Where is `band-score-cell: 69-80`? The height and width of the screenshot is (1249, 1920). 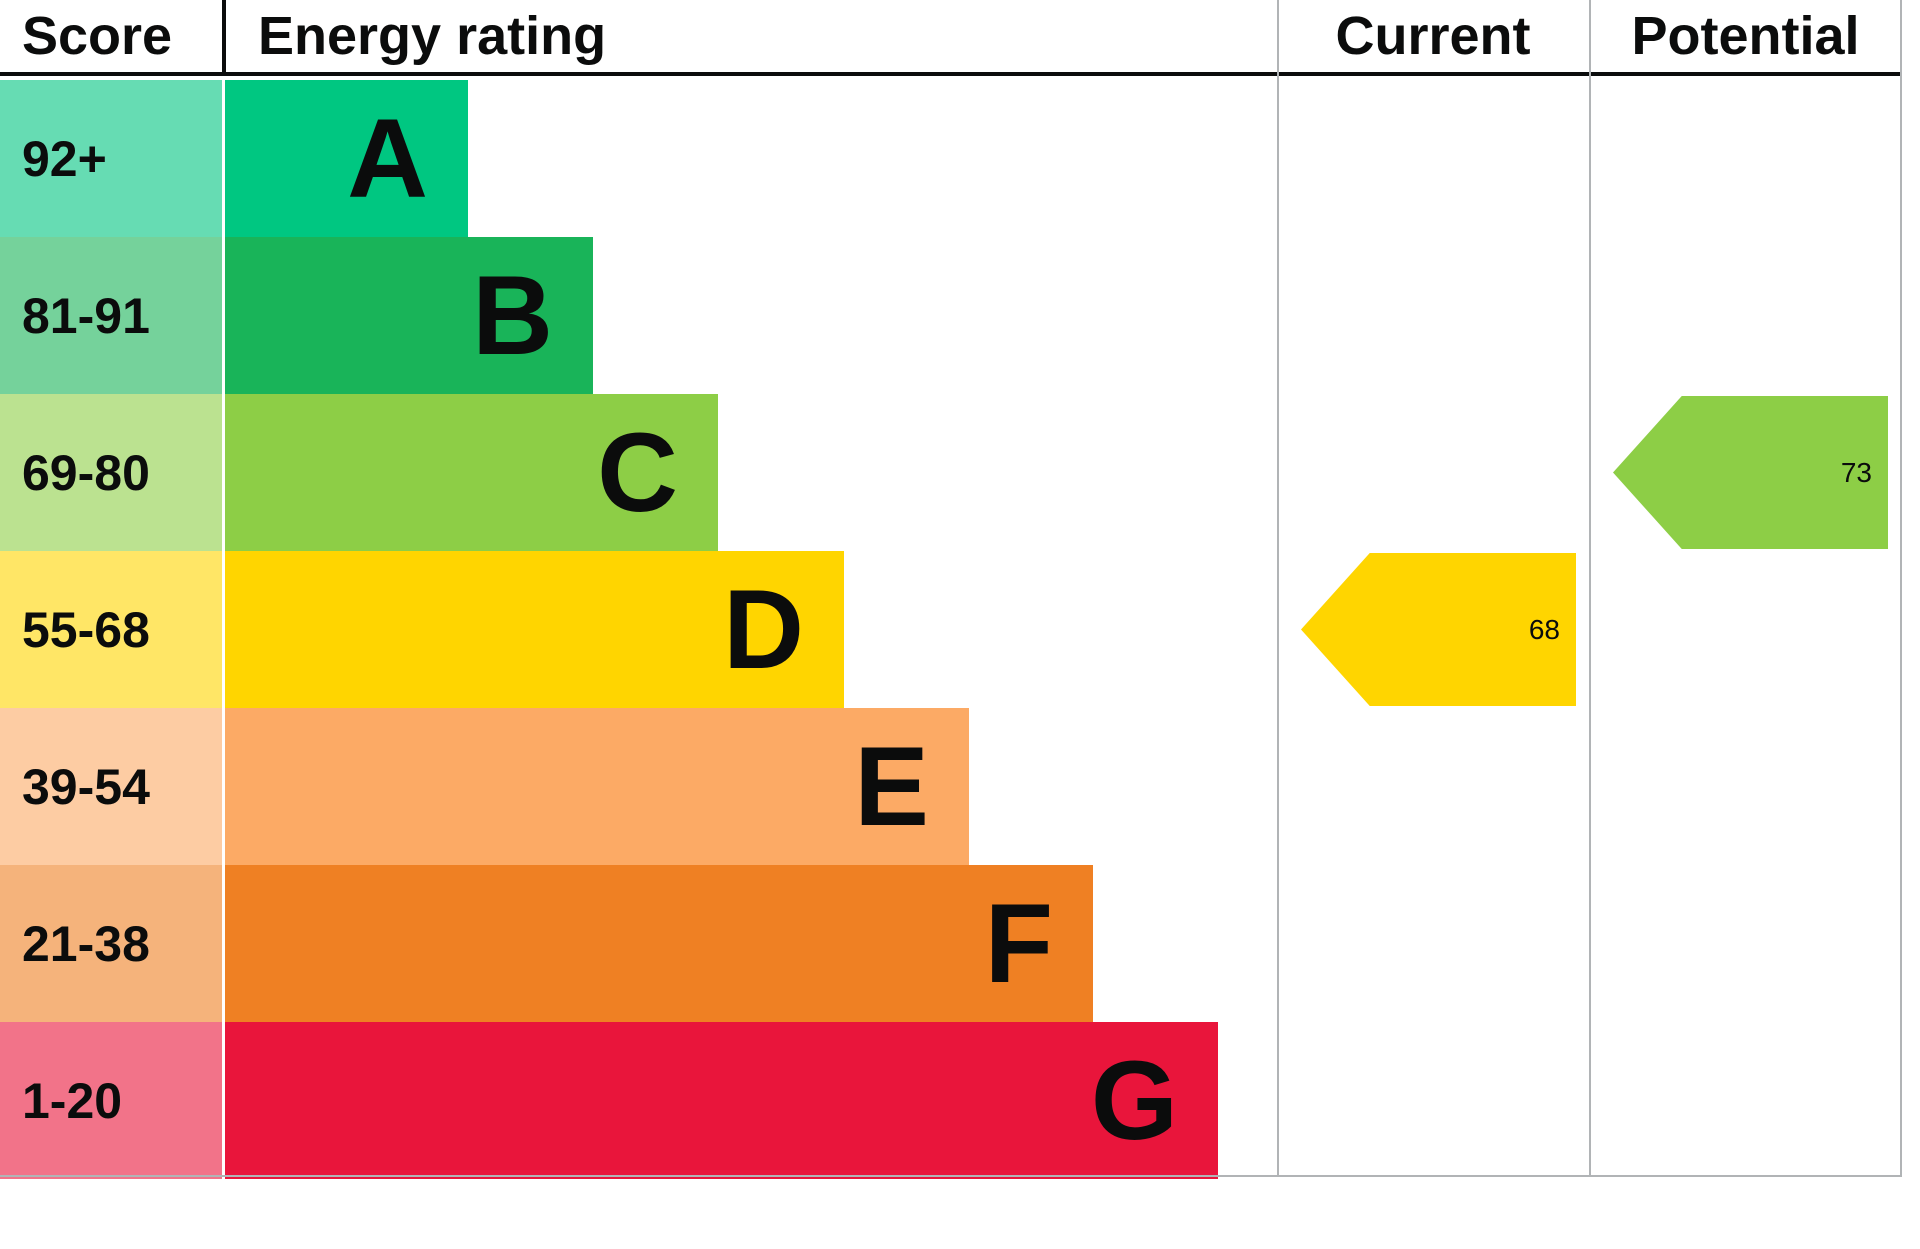 band-score-cell: 69-80 is located at coordinates (111, 472).